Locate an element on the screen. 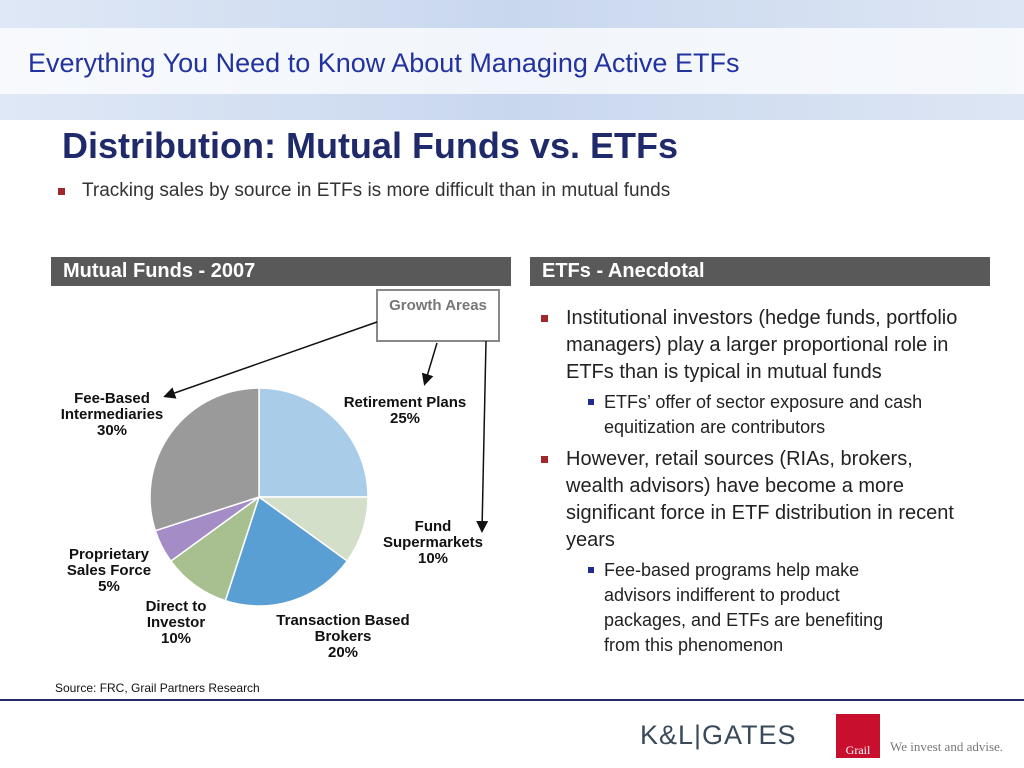  slice-label: Transaction Based Brokers 20% is located at coordinates (343, 637).